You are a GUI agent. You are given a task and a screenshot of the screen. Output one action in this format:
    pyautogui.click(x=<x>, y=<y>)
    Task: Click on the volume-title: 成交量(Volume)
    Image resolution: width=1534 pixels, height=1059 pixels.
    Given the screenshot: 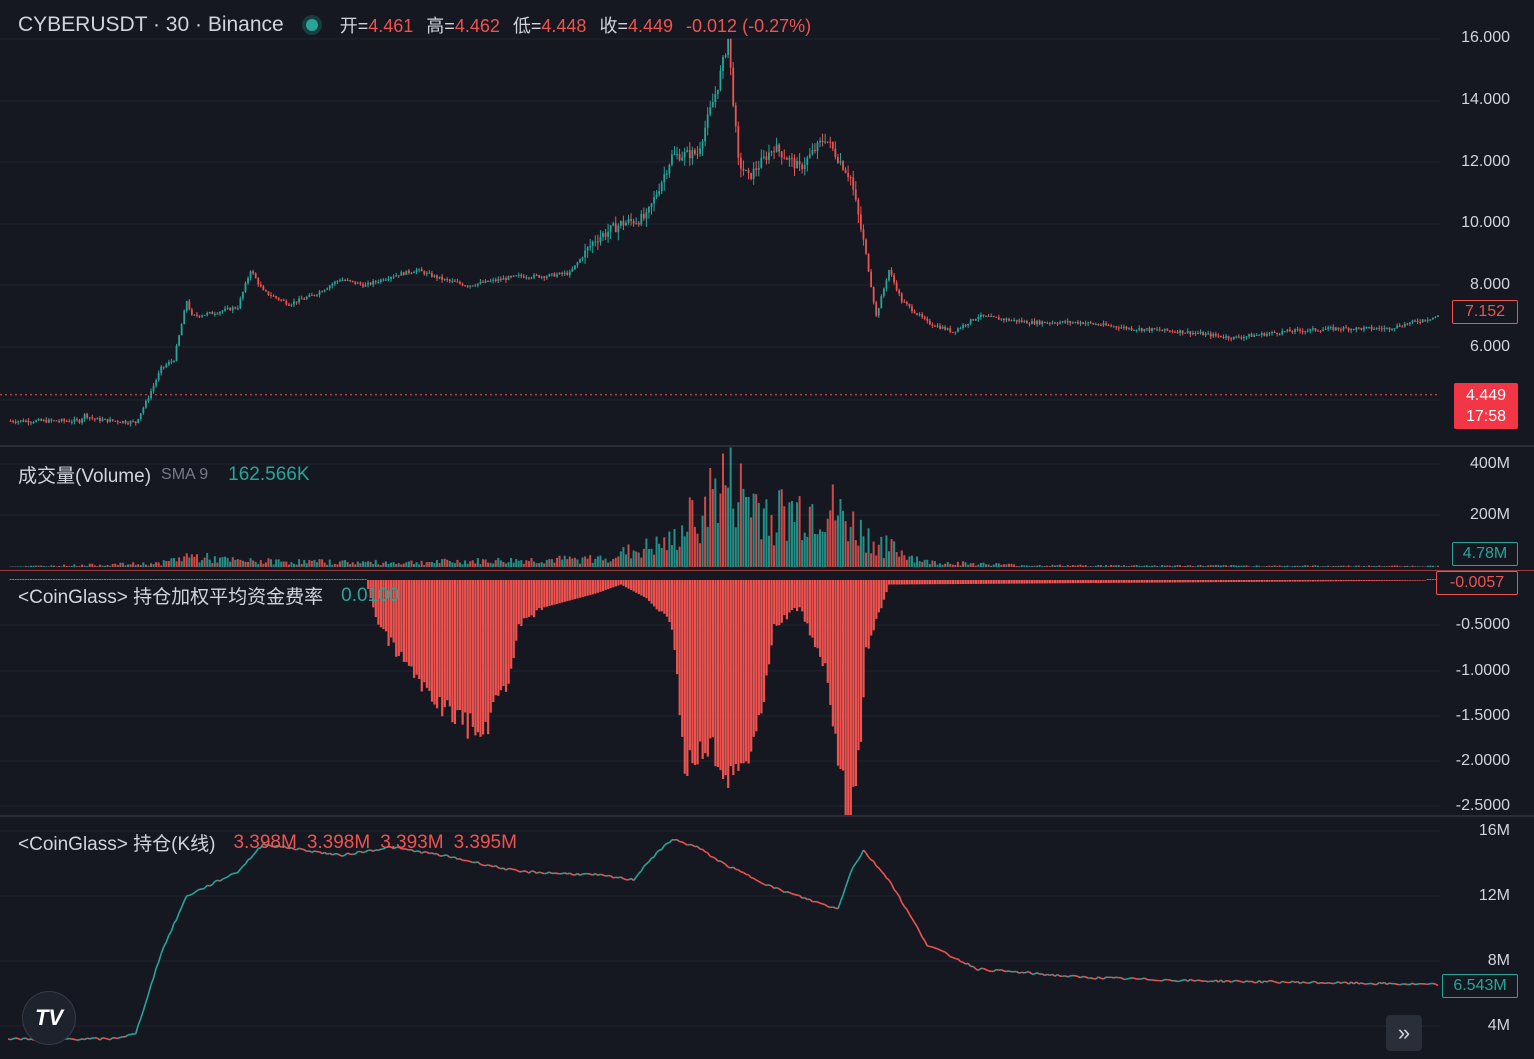 What is the action you would take?
    pyautogui.click(x=85, y=476)
    